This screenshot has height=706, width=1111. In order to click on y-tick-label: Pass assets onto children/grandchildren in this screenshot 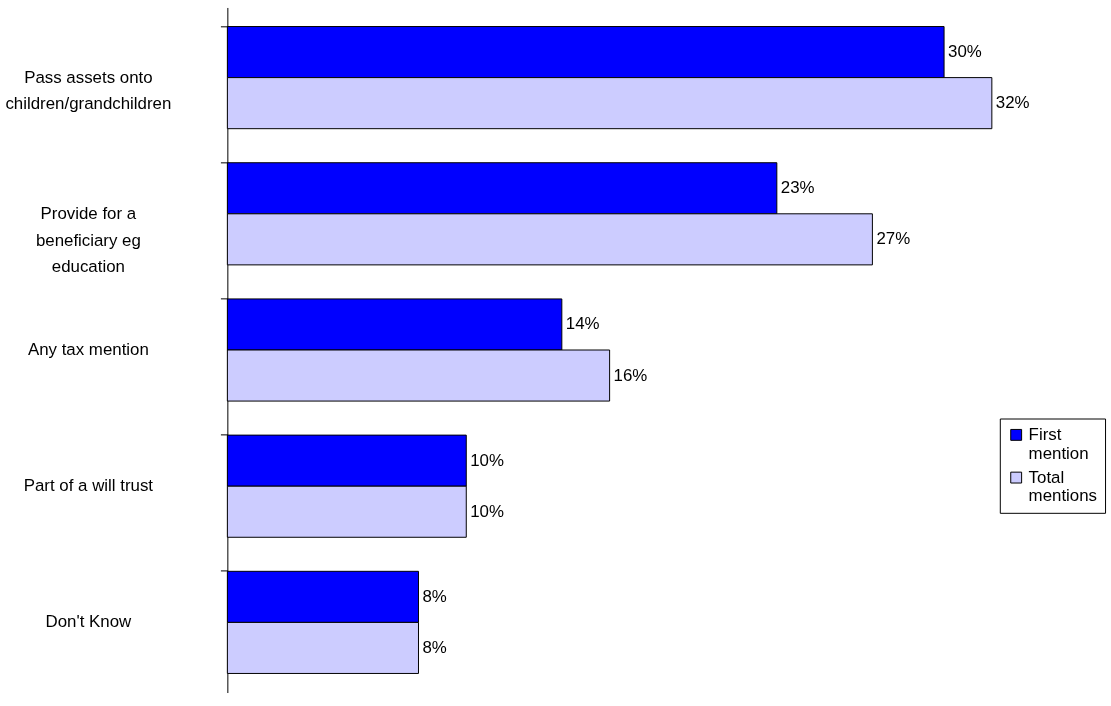, I will do `click(88, 90)`.